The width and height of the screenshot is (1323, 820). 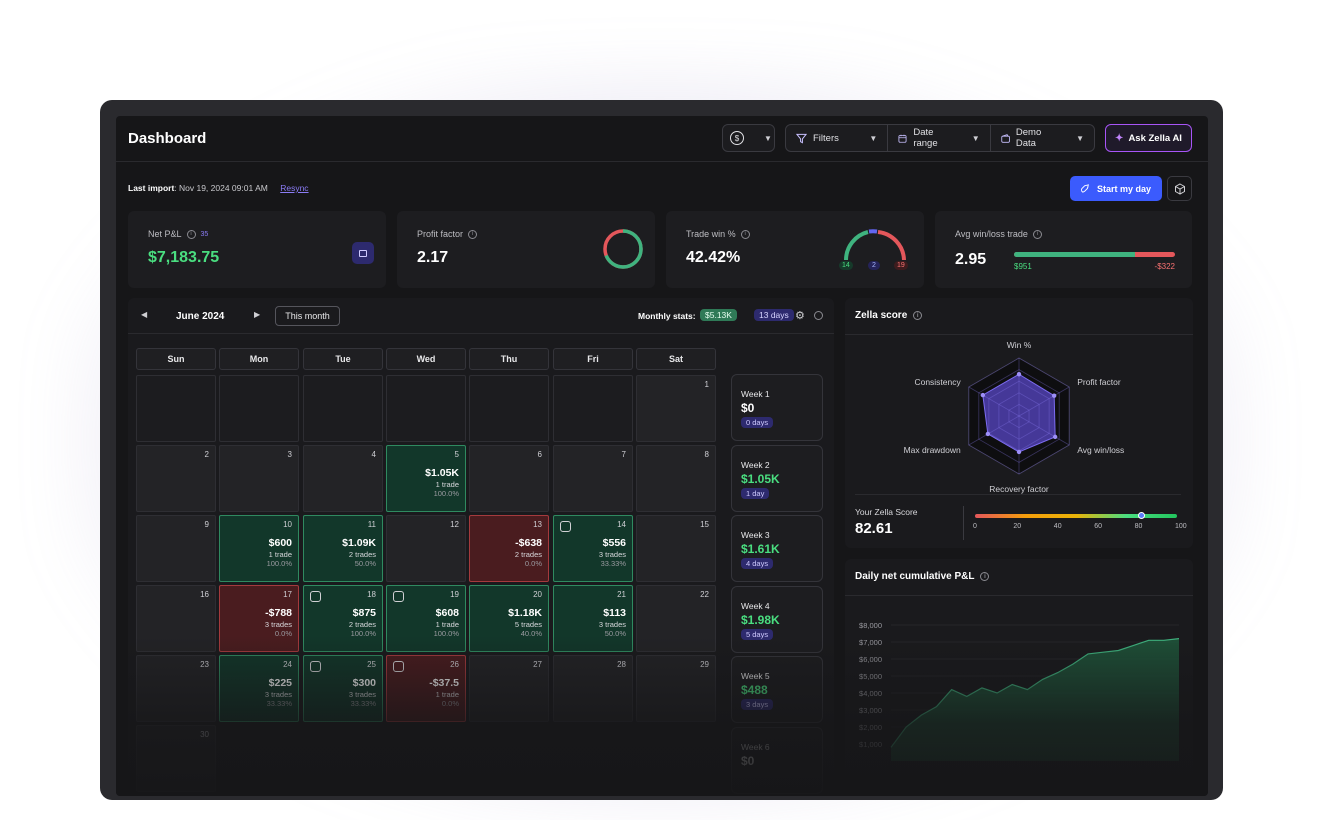 What do you see at coordinates (539, 454) in the screenshot?
I see `day-number: 6` at bounding box center [539, 454].